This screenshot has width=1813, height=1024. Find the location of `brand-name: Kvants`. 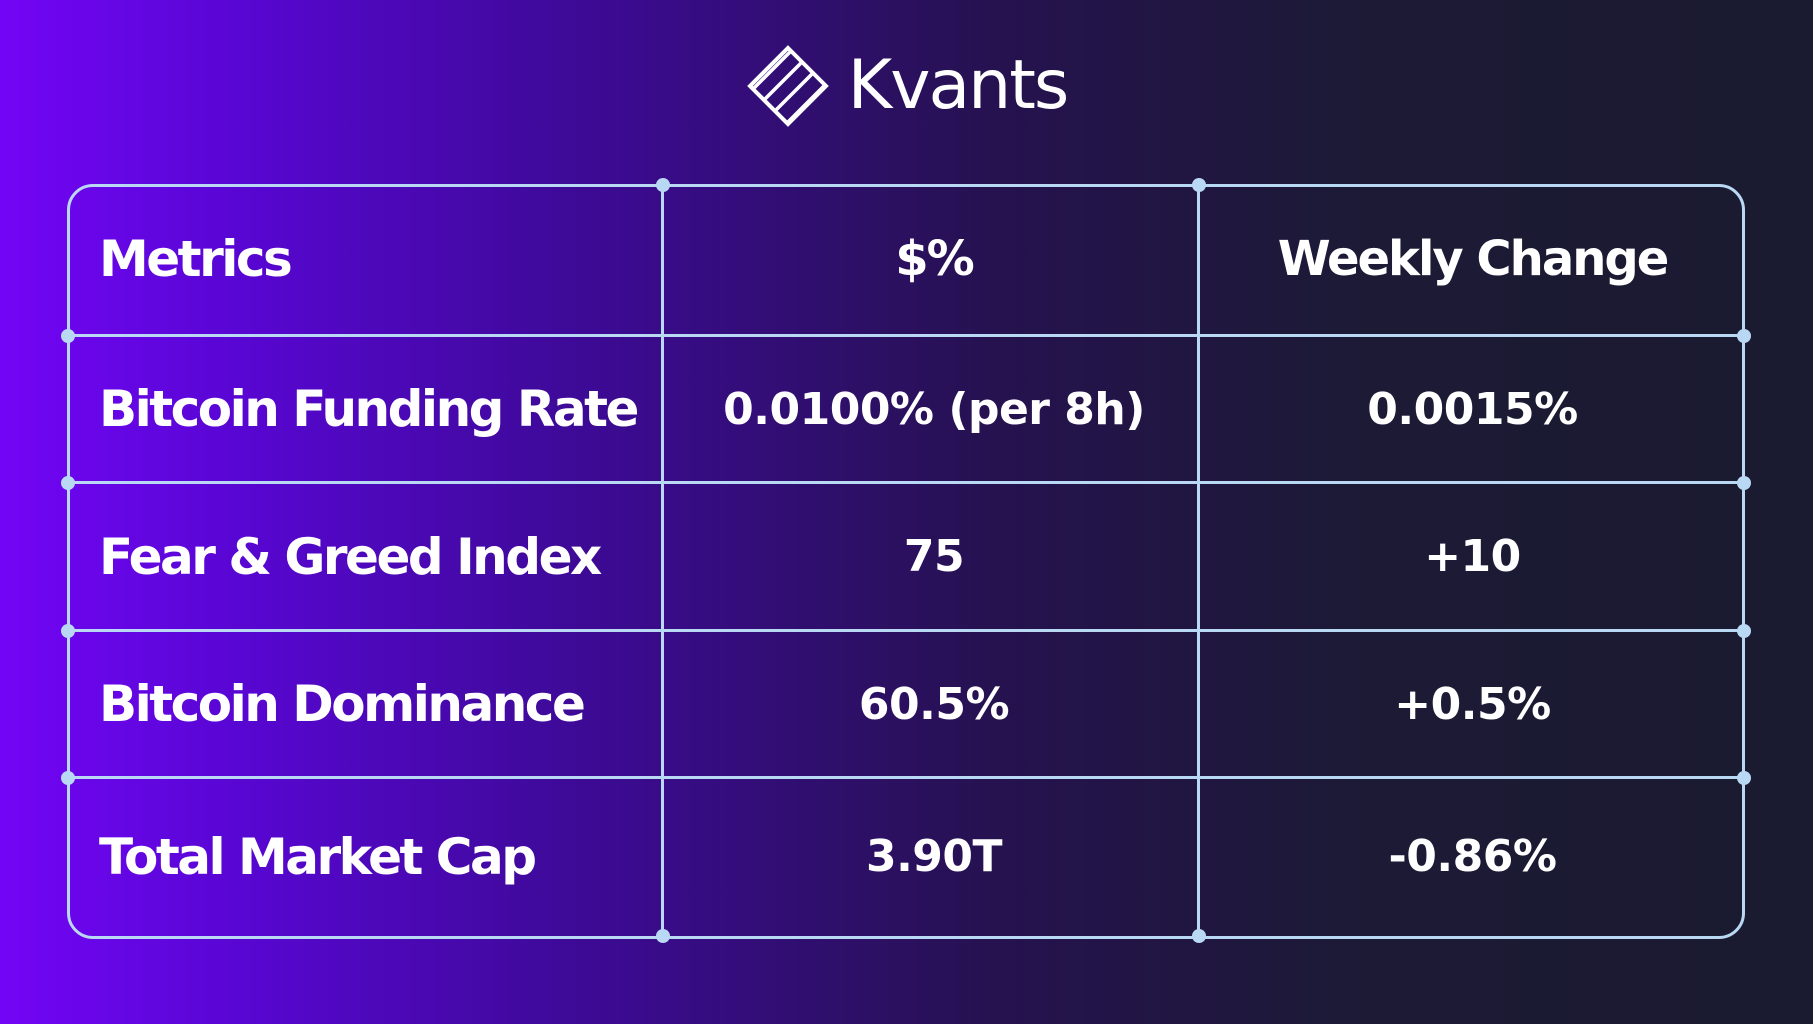

brand-name: Kvants is located at coordinates (958, 85).